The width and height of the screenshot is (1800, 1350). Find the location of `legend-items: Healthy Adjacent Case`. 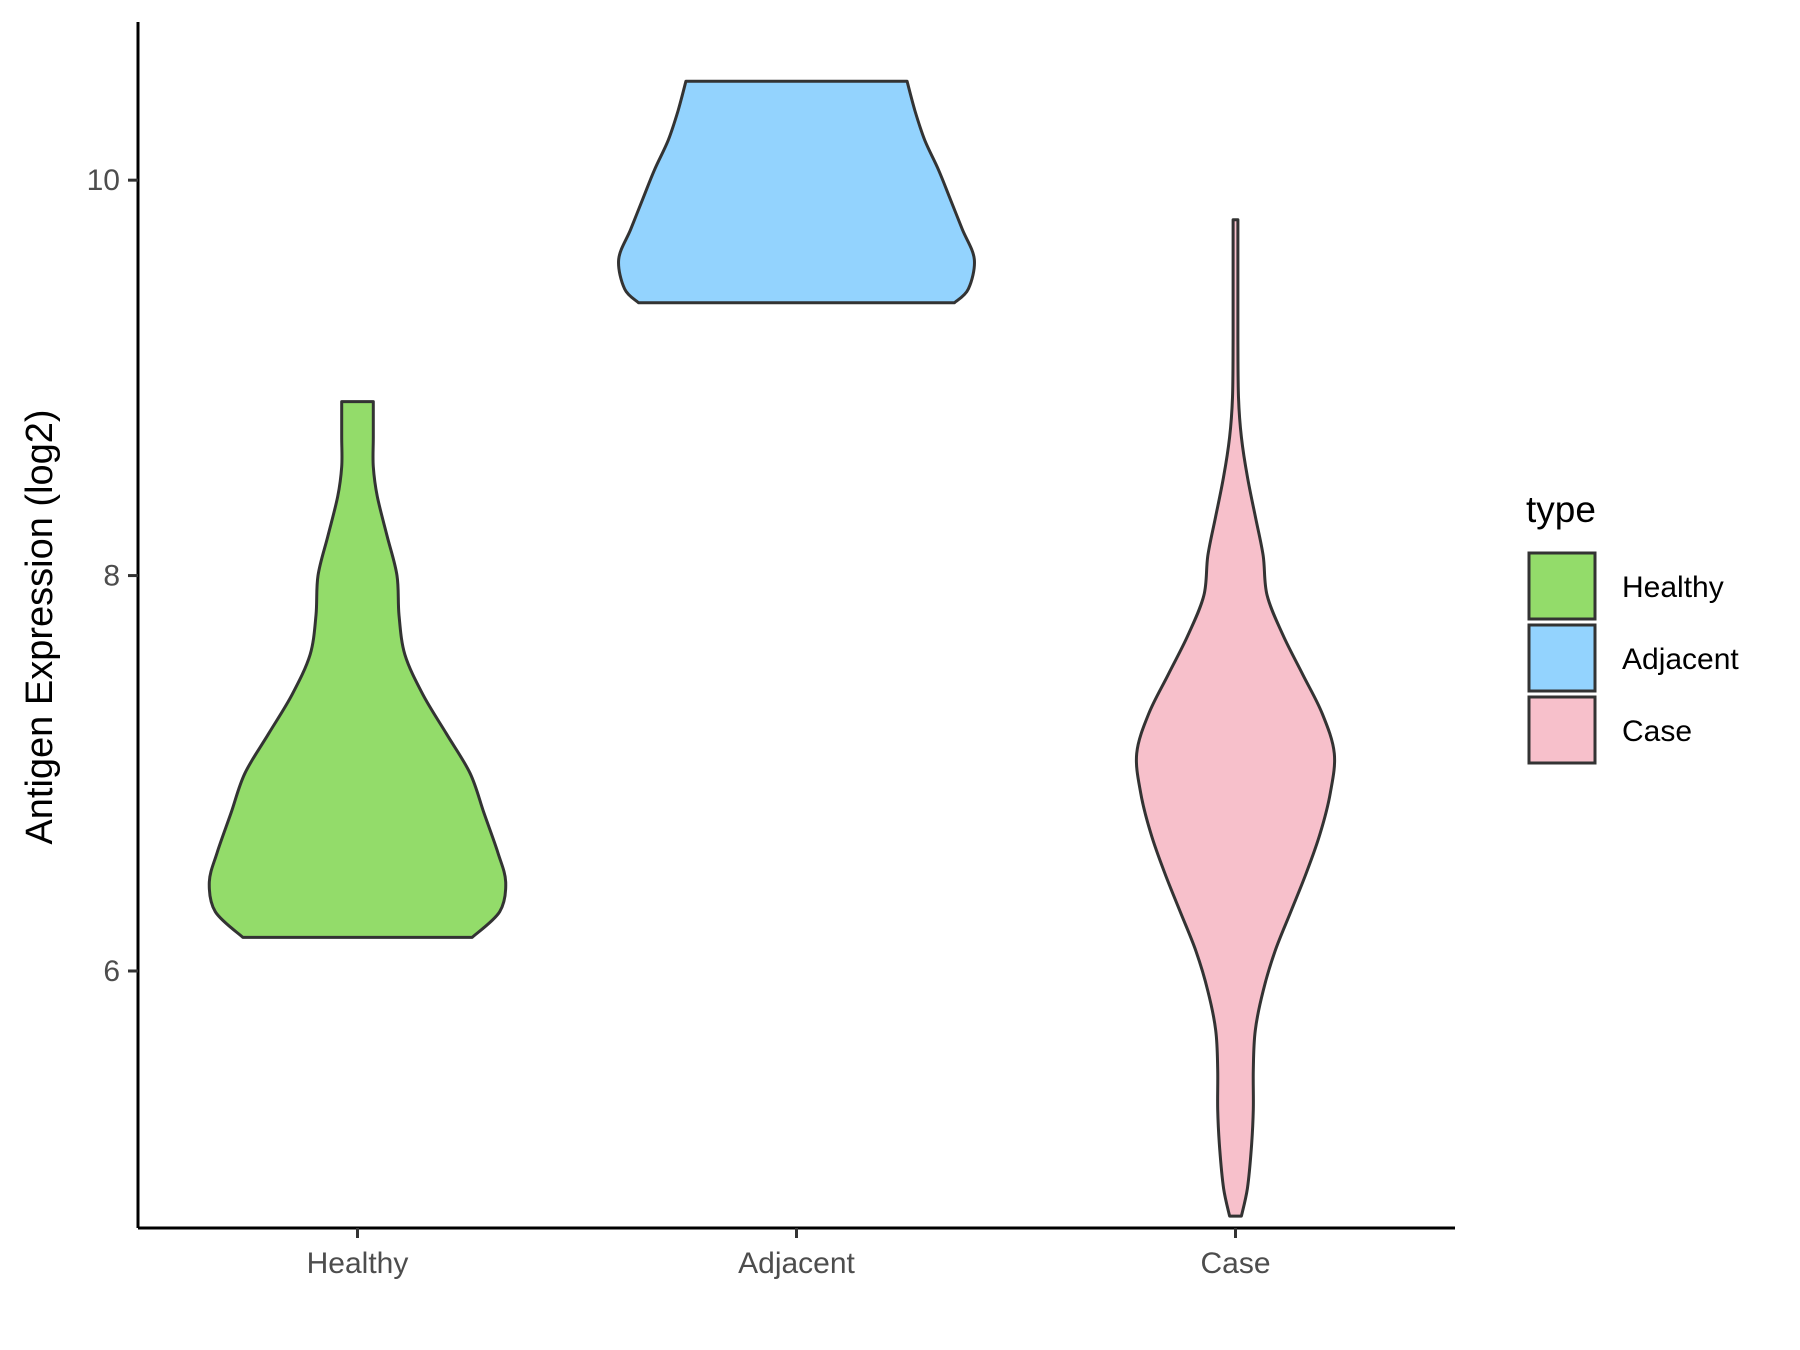

legend-items: Healthy Adjacent Case is located at coordinates (1633, 658).